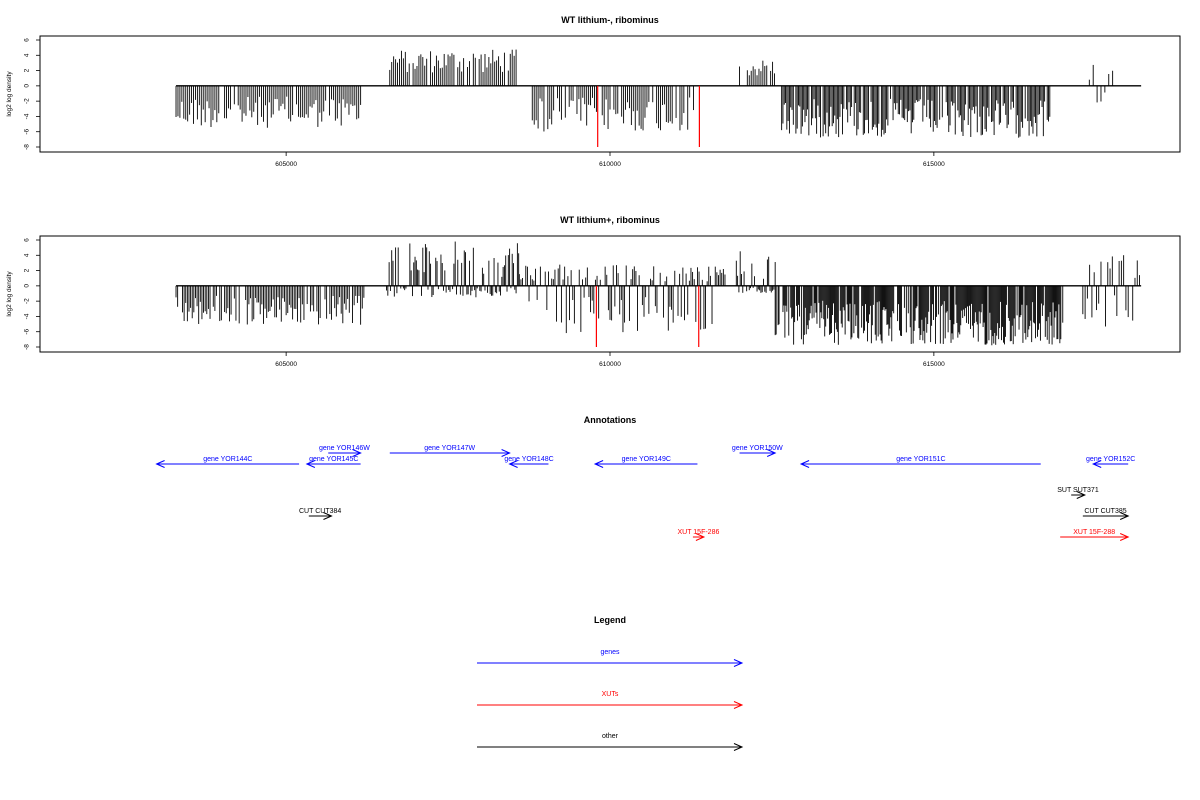 The height and width of the screenshot is (800, 1200). I want to click on annotation-feature: gene YOR149C, so click(645, 462).